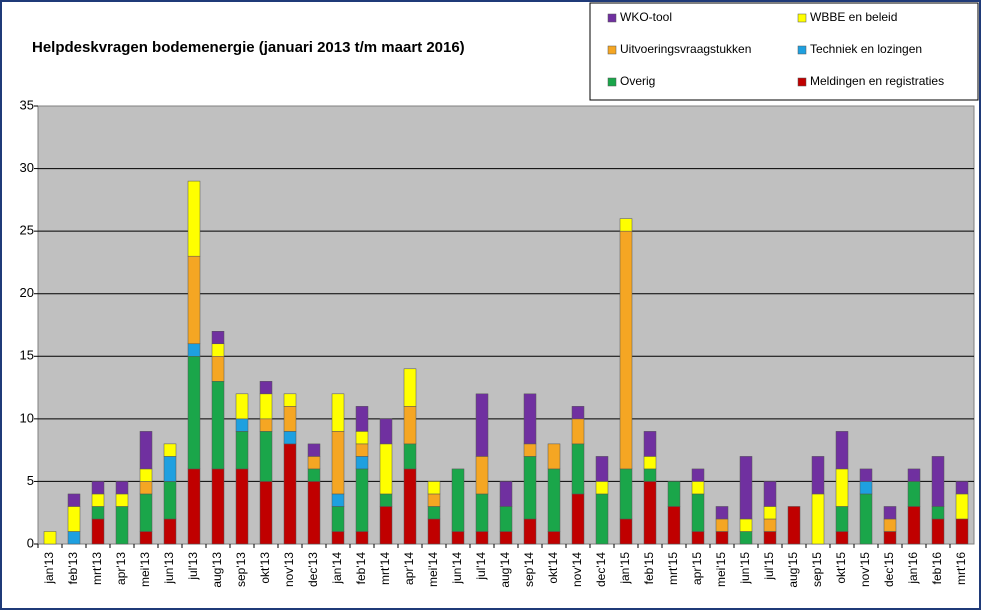 This screenshot has width=981, height=610. I want to click on x-tick-label: sep'14, so click(529, 569).